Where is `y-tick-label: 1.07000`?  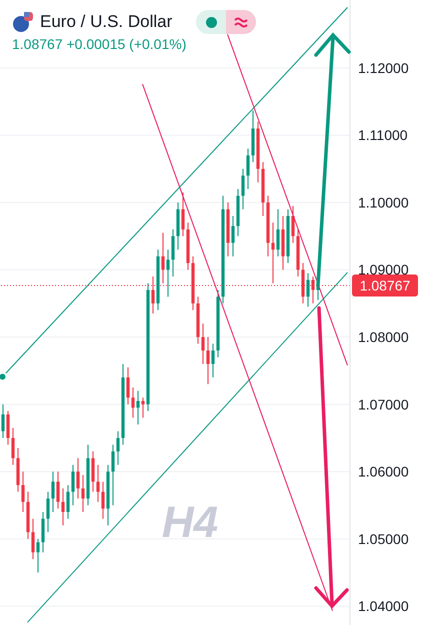 y-tick-label: 1.07000 is located at coordinates (383, 404).